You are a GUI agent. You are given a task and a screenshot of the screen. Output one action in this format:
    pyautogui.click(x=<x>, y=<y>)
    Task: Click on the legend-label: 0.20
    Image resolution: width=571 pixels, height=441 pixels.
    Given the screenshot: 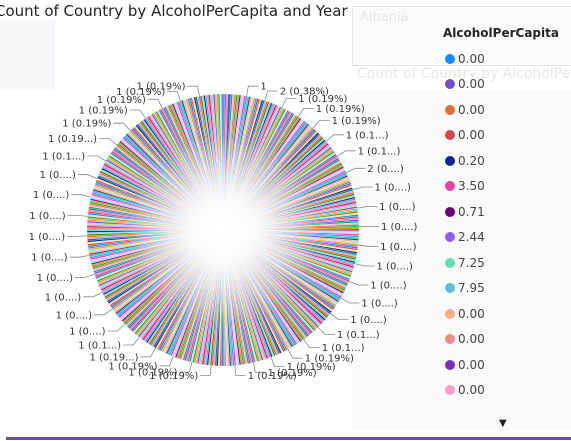 What is the action you would take?
    pyautogui.click(x=471, y=160)
    